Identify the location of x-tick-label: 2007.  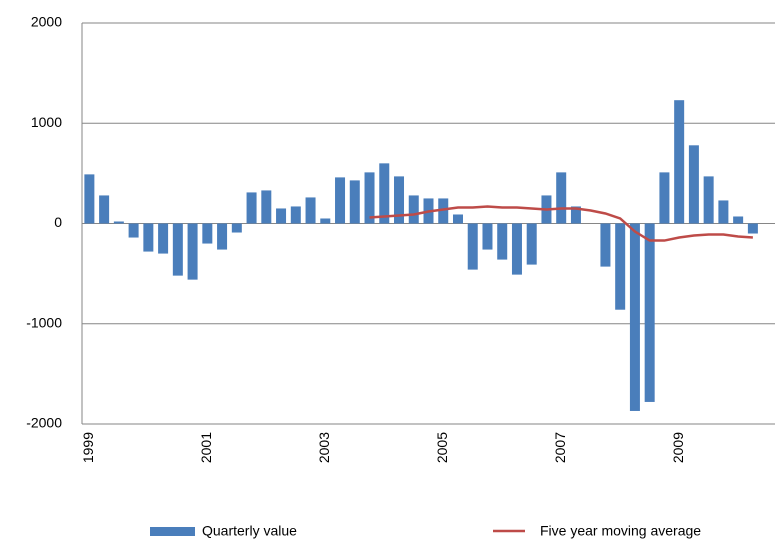
(560, 447).